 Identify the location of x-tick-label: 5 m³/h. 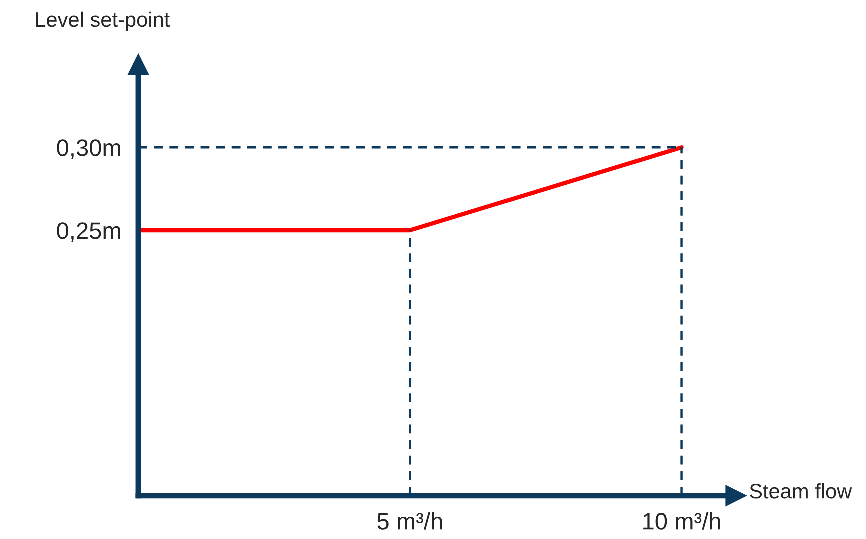
(410, 521).